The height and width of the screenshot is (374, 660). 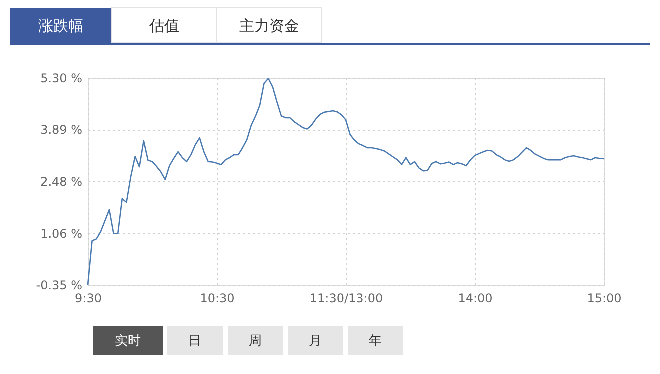 What do you see at coordinates (61, 79) in the screenshot?
I see `y-tick-label: 5.30 %` at bounding box center [61, 79].